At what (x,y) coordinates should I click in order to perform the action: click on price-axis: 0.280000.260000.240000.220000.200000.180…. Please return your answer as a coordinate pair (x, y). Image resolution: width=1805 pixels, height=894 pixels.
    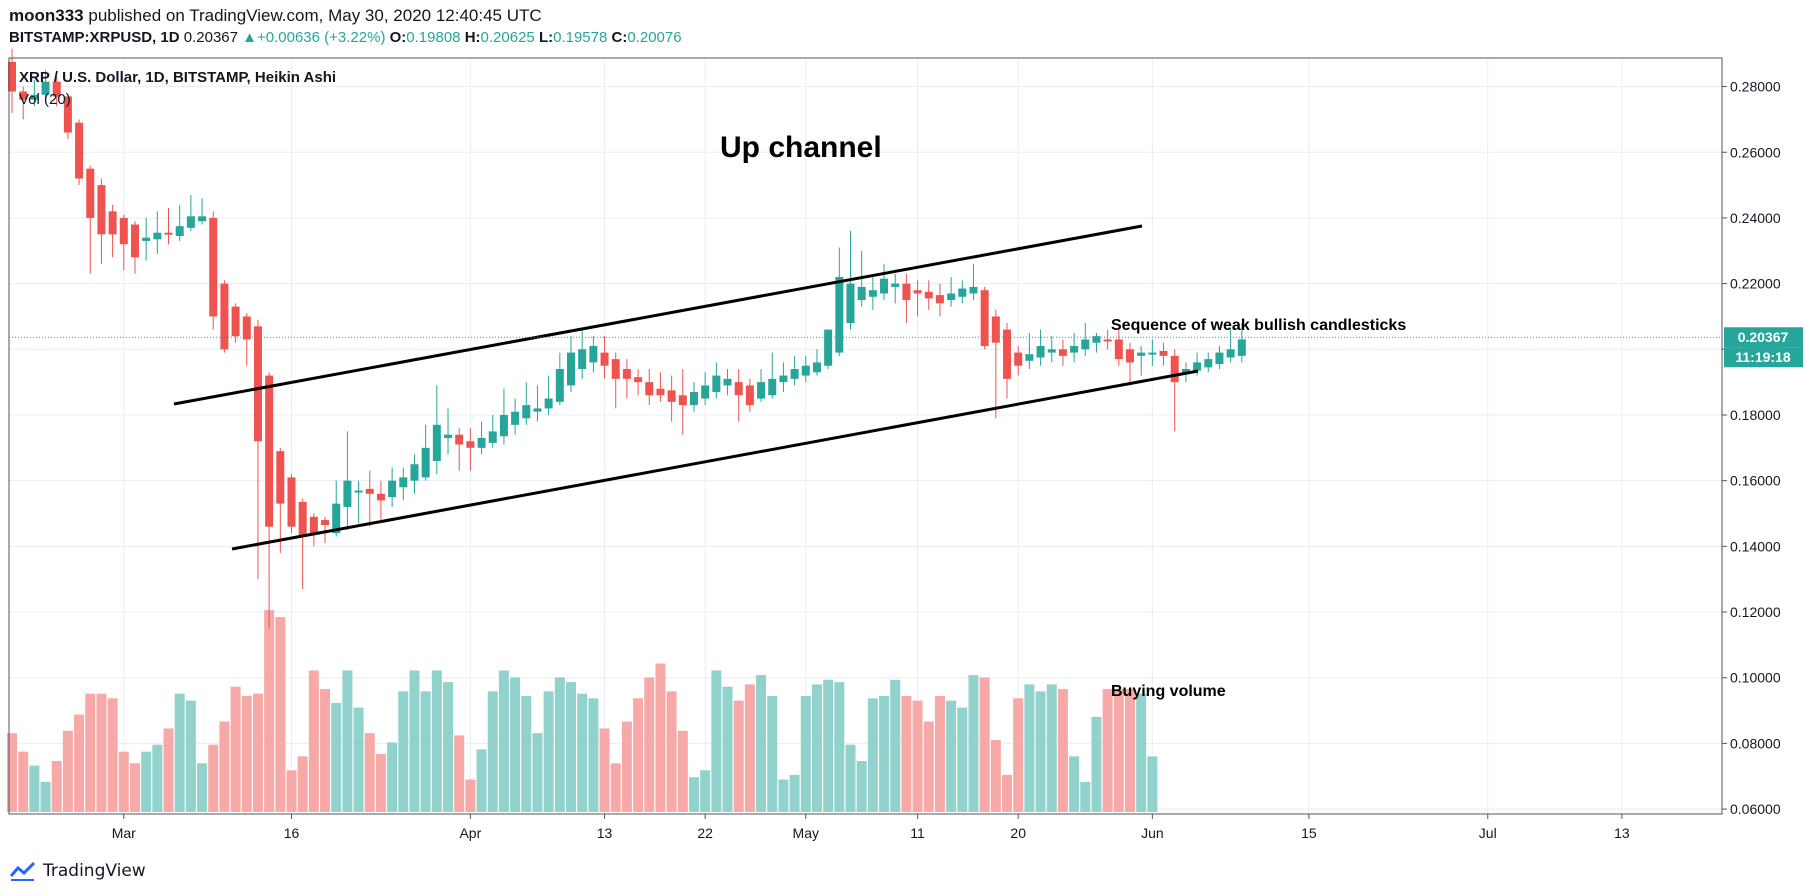
    Looking at the image, I should click on (1751, 448).